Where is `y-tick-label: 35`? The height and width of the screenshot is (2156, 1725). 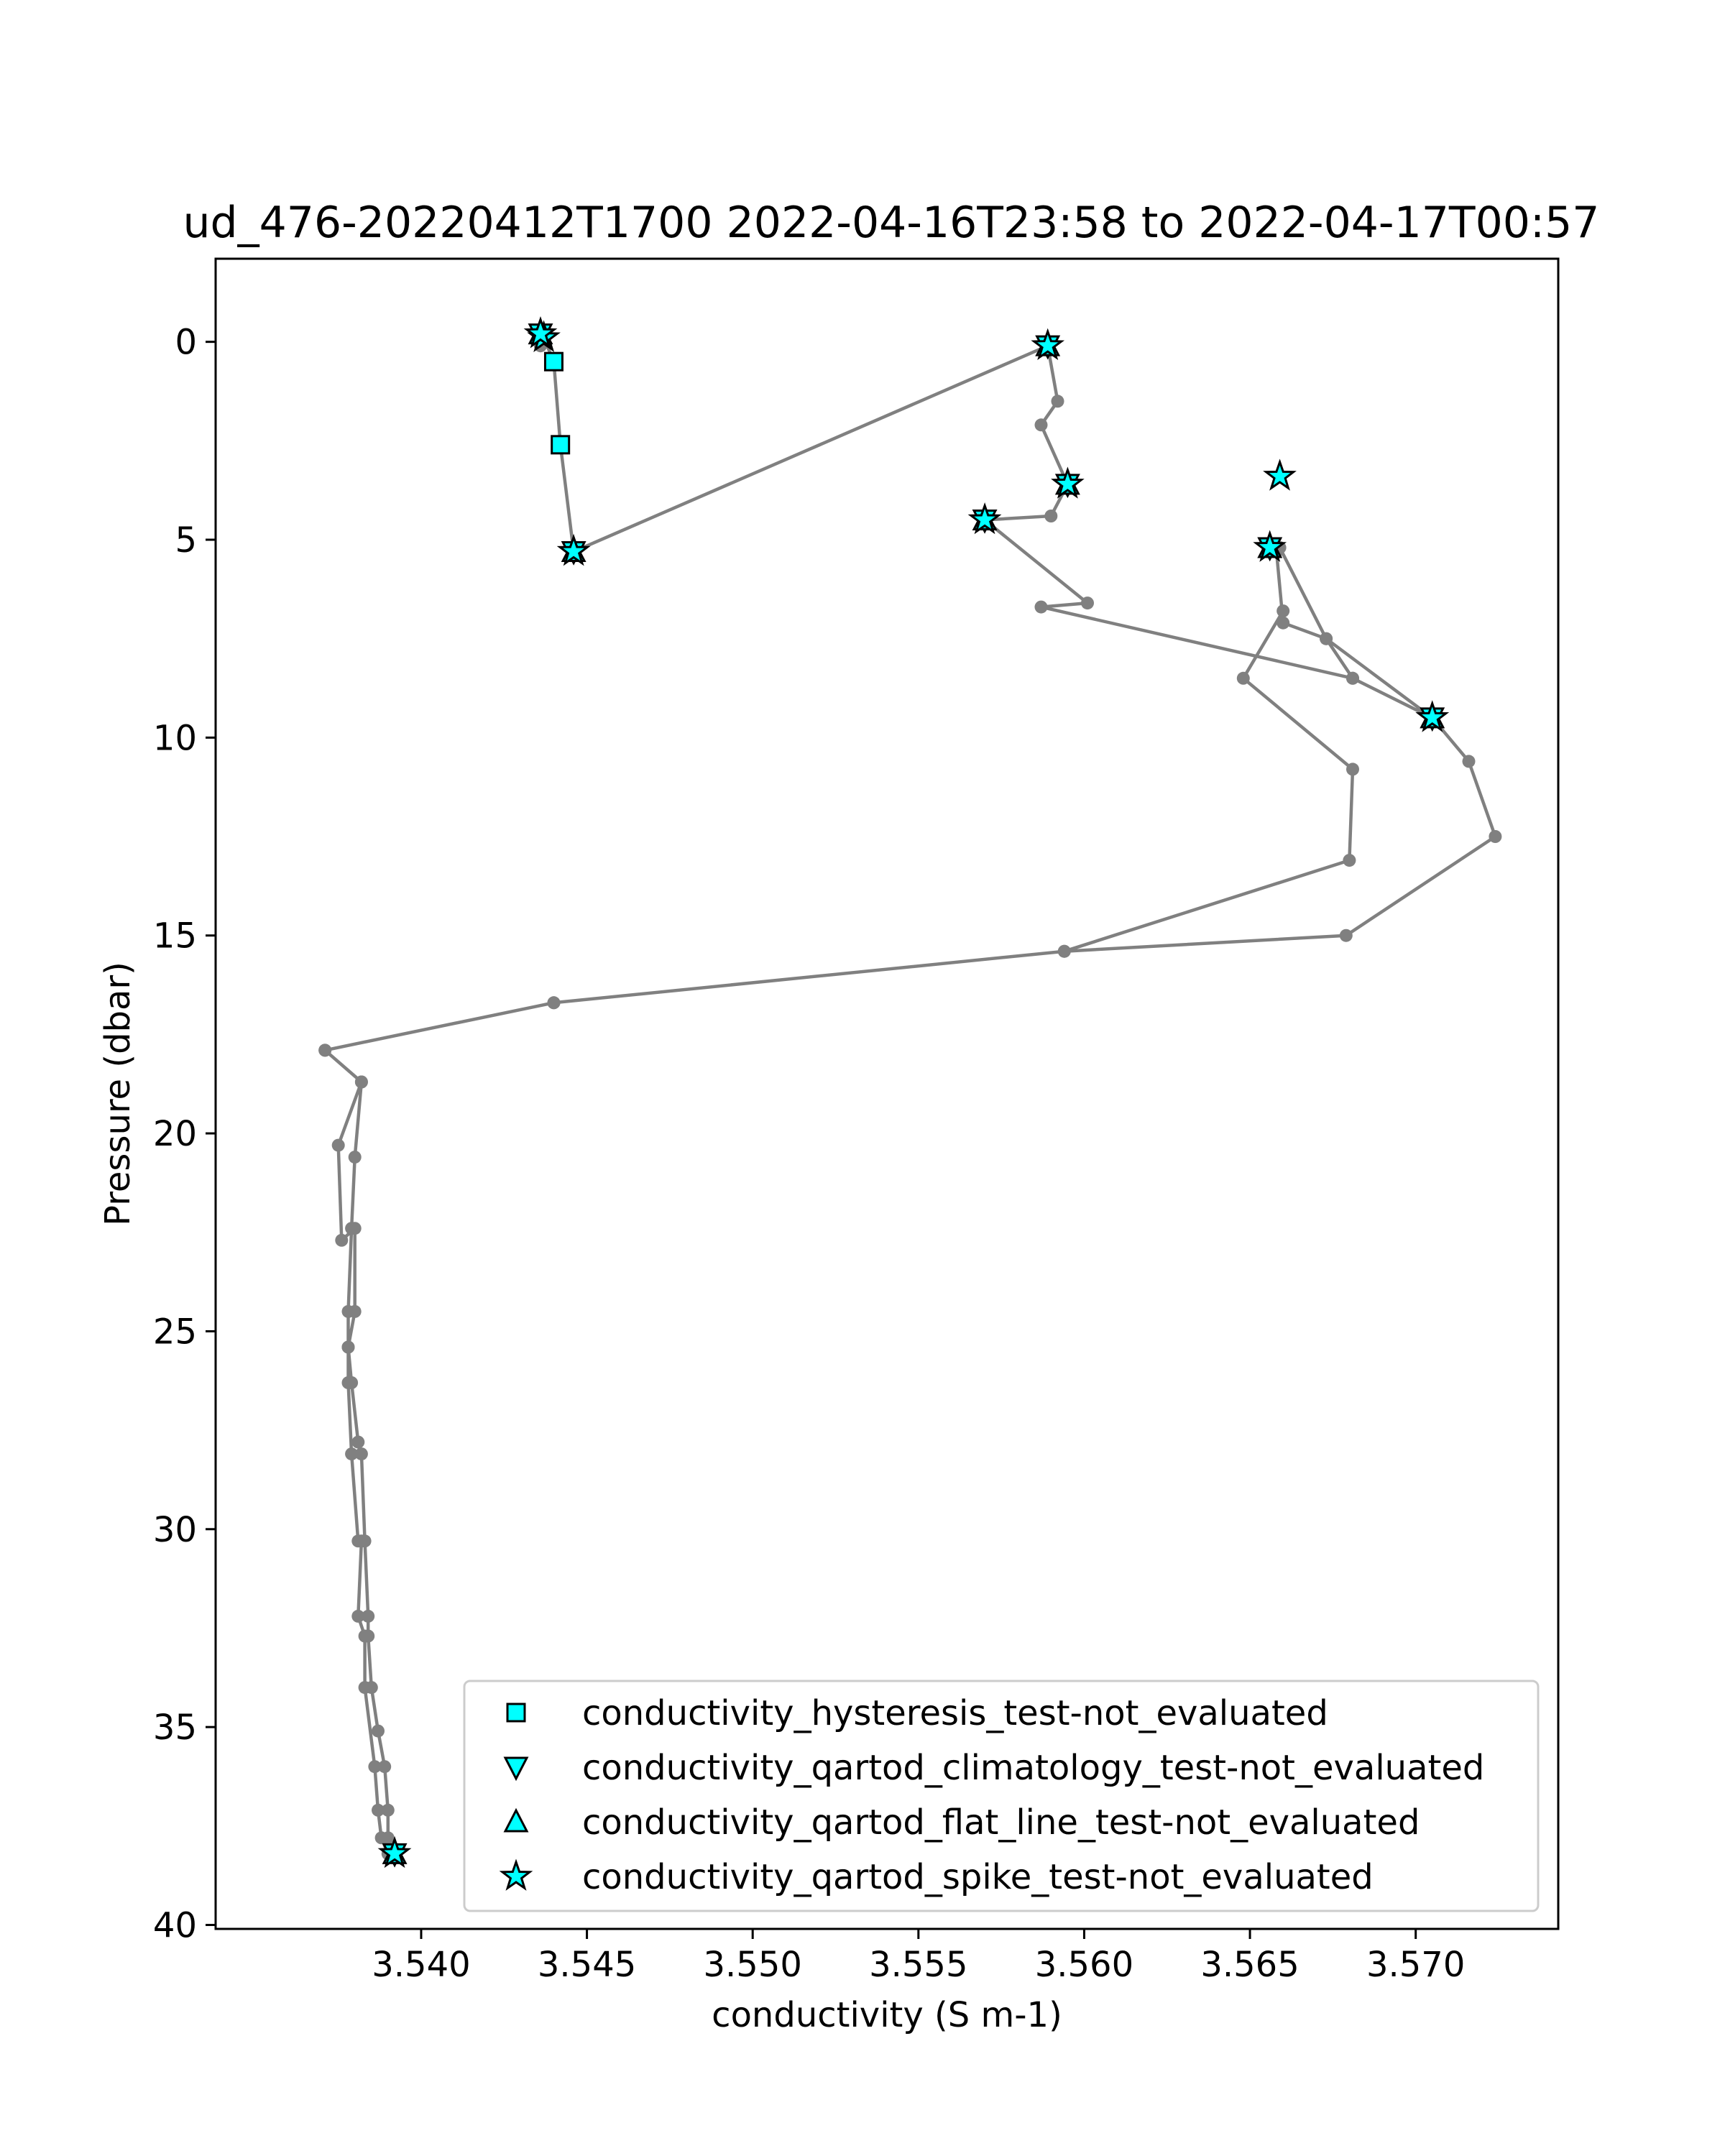
y-tick-label: 35 is located at coordinates (175, 1728).